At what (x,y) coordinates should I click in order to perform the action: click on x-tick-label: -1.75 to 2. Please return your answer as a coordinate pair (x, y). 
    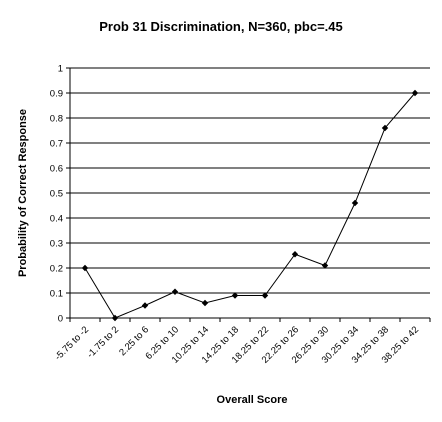
    Looking at the image, I should click on (103, 342).